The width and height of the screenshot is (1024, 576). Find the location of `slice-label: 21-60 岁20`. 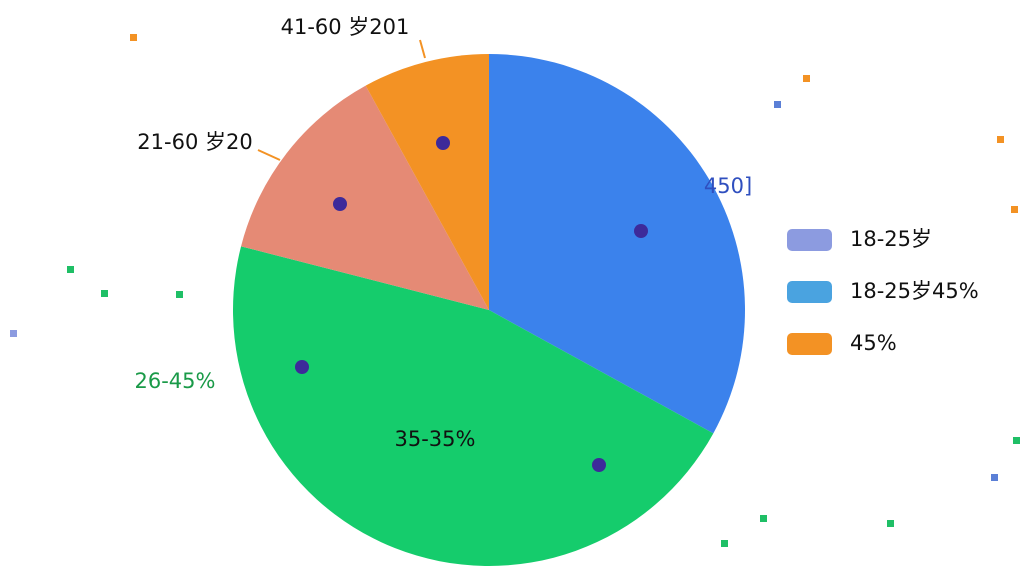

slice-label: 21-60 岁20 is located at coordinates (194, 142).